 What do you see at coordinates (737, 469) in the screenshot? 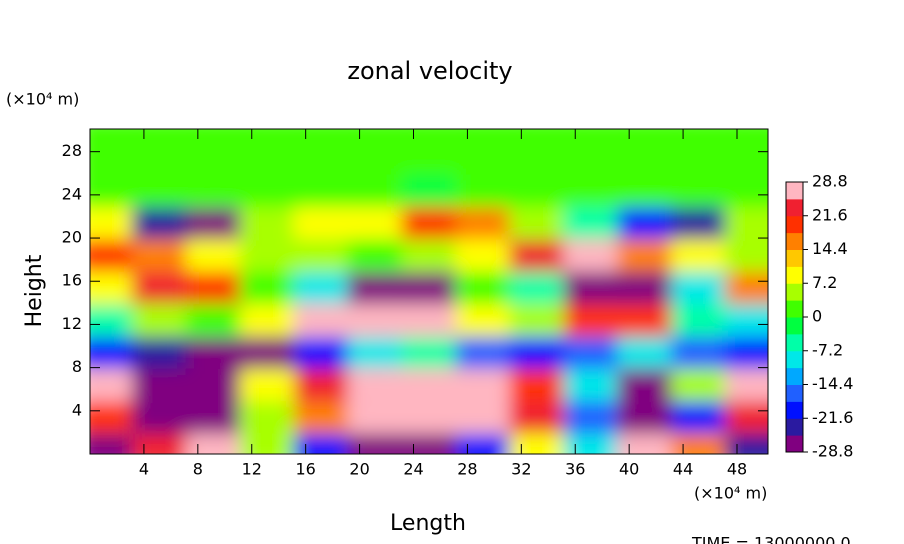
I see `x-tick-label: 48` at bounding box center [737, 469].